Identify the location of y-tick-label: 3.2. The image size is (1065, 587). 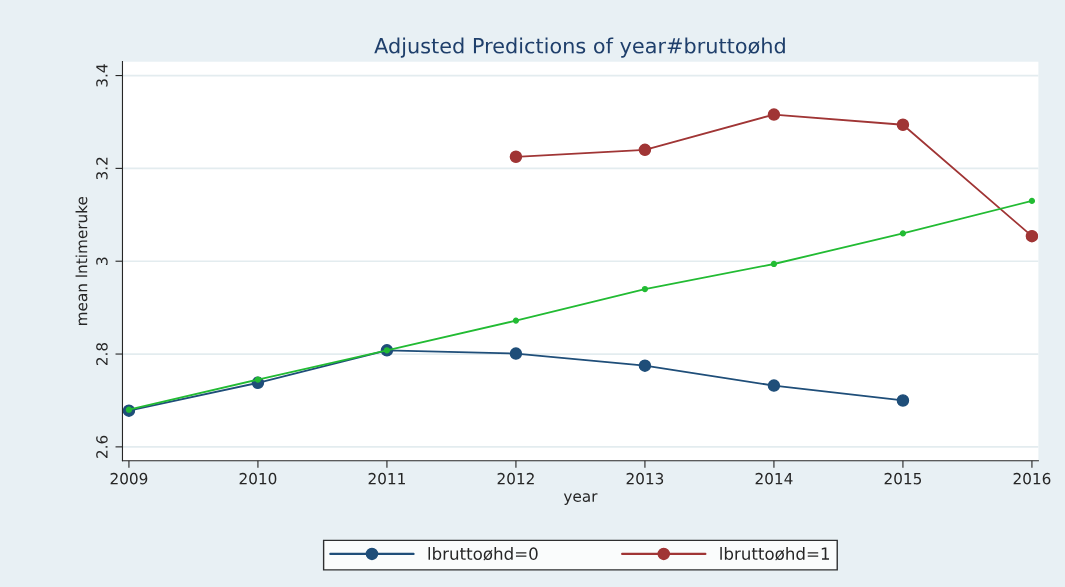
(102, 168).